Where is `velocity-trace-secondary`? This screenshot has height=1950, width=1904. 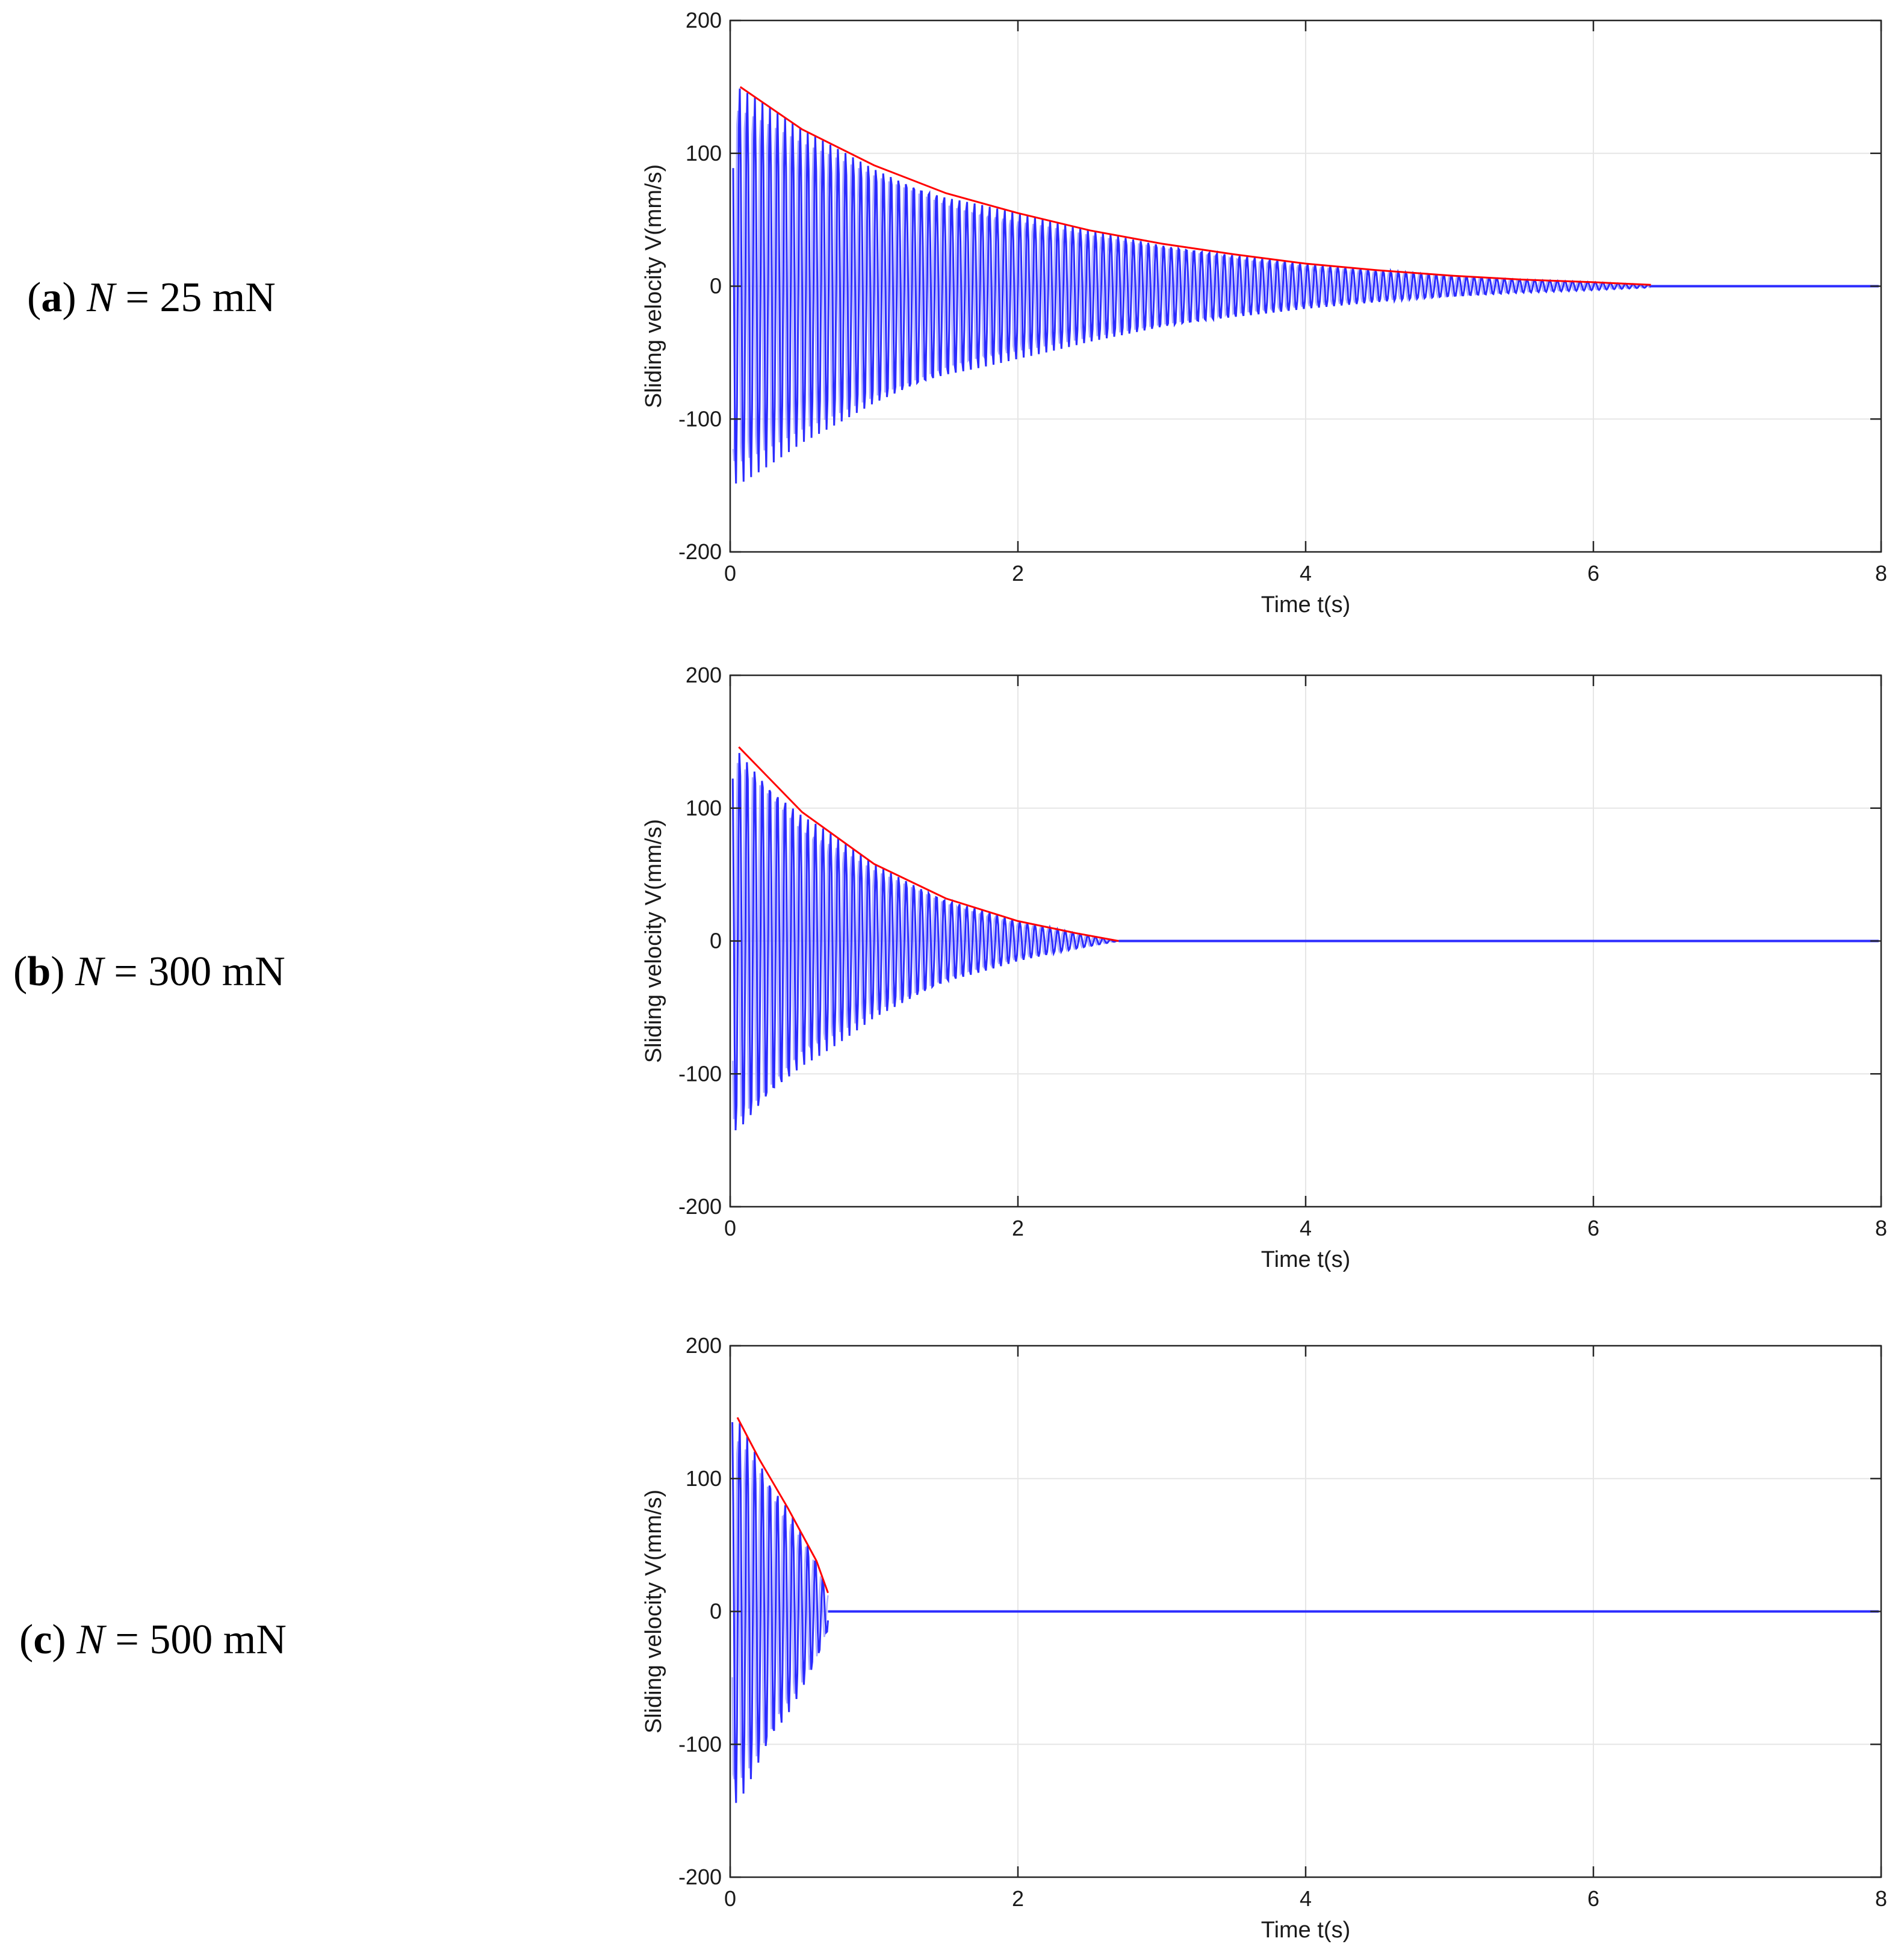 velocity-trace-secondary is located at coordinates (926, 941).